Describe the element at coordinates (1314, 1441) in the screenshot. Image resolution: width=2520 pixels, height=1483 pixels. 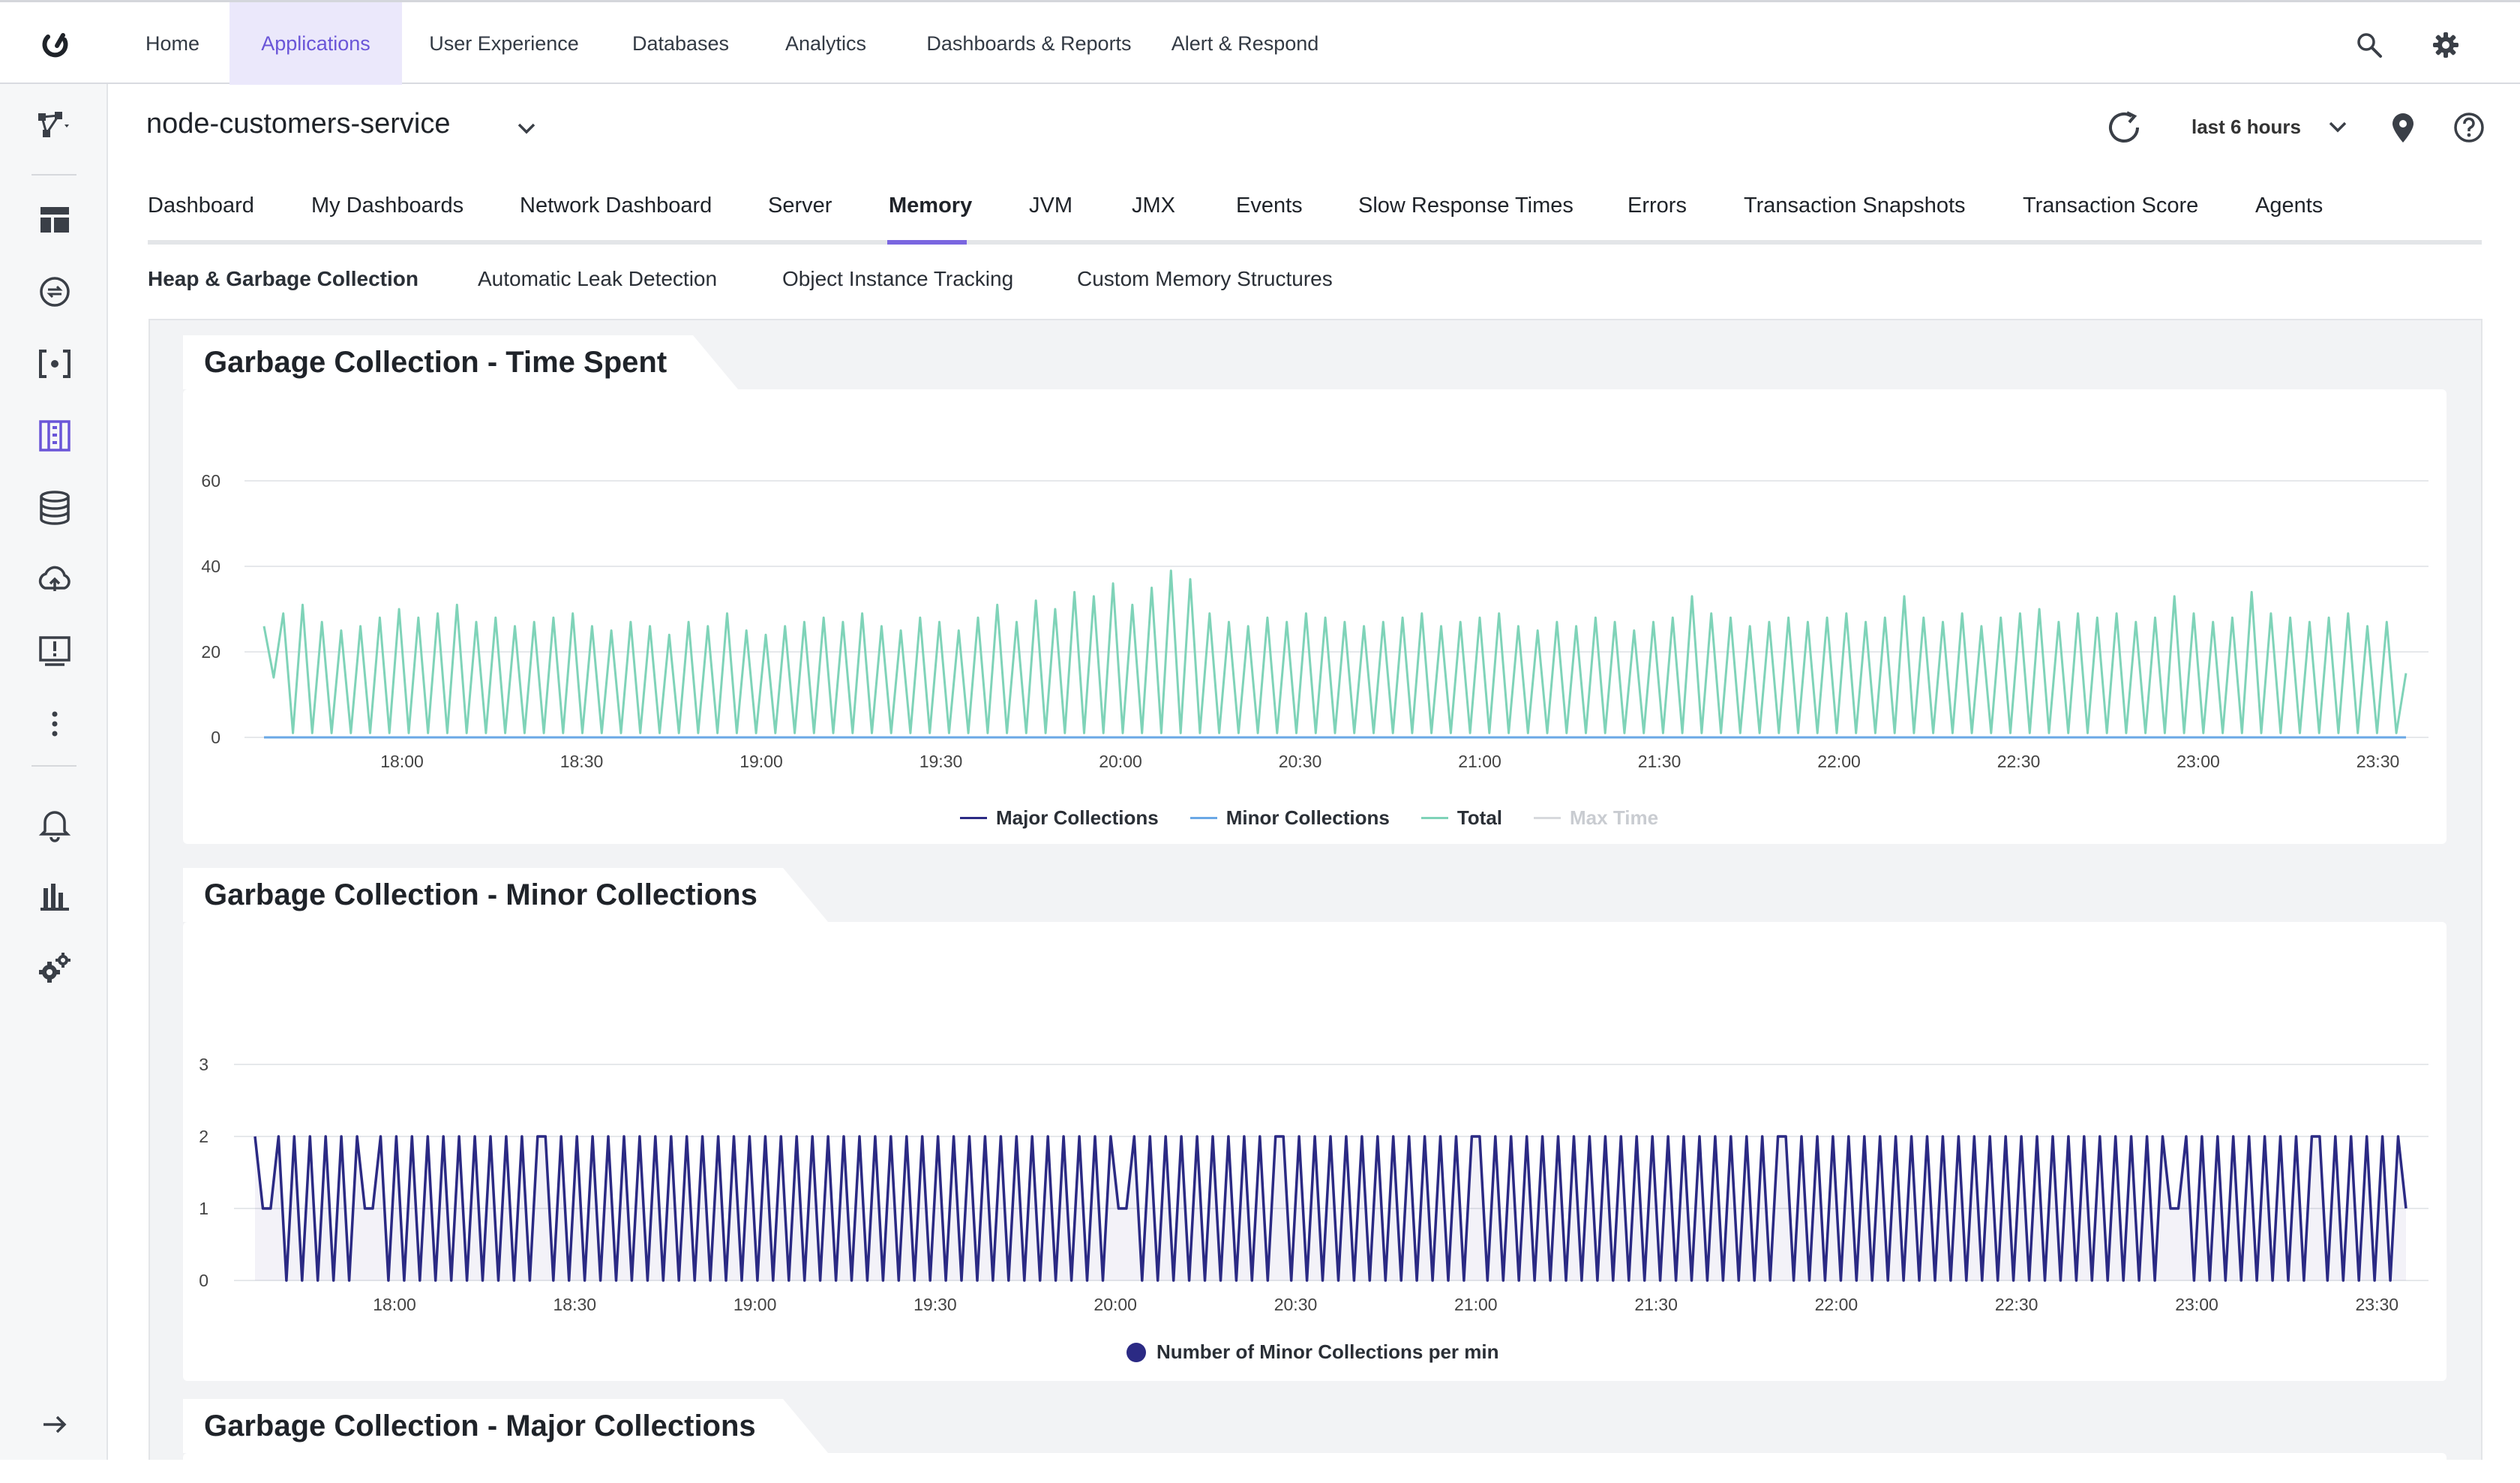
I see `chart-panel-major-collections: Garbage Collection - Major Collections` at that location.